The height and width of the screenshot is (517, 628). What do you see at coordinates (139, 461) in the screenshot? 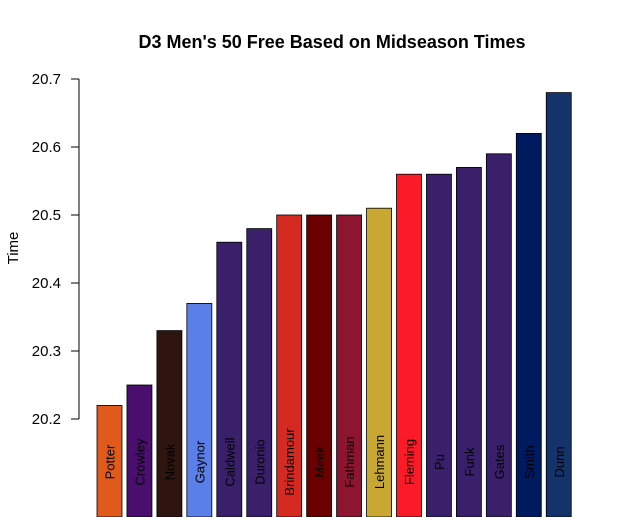
I see `bar-label-crowley: Crowley` at bounding box center [139, 461].